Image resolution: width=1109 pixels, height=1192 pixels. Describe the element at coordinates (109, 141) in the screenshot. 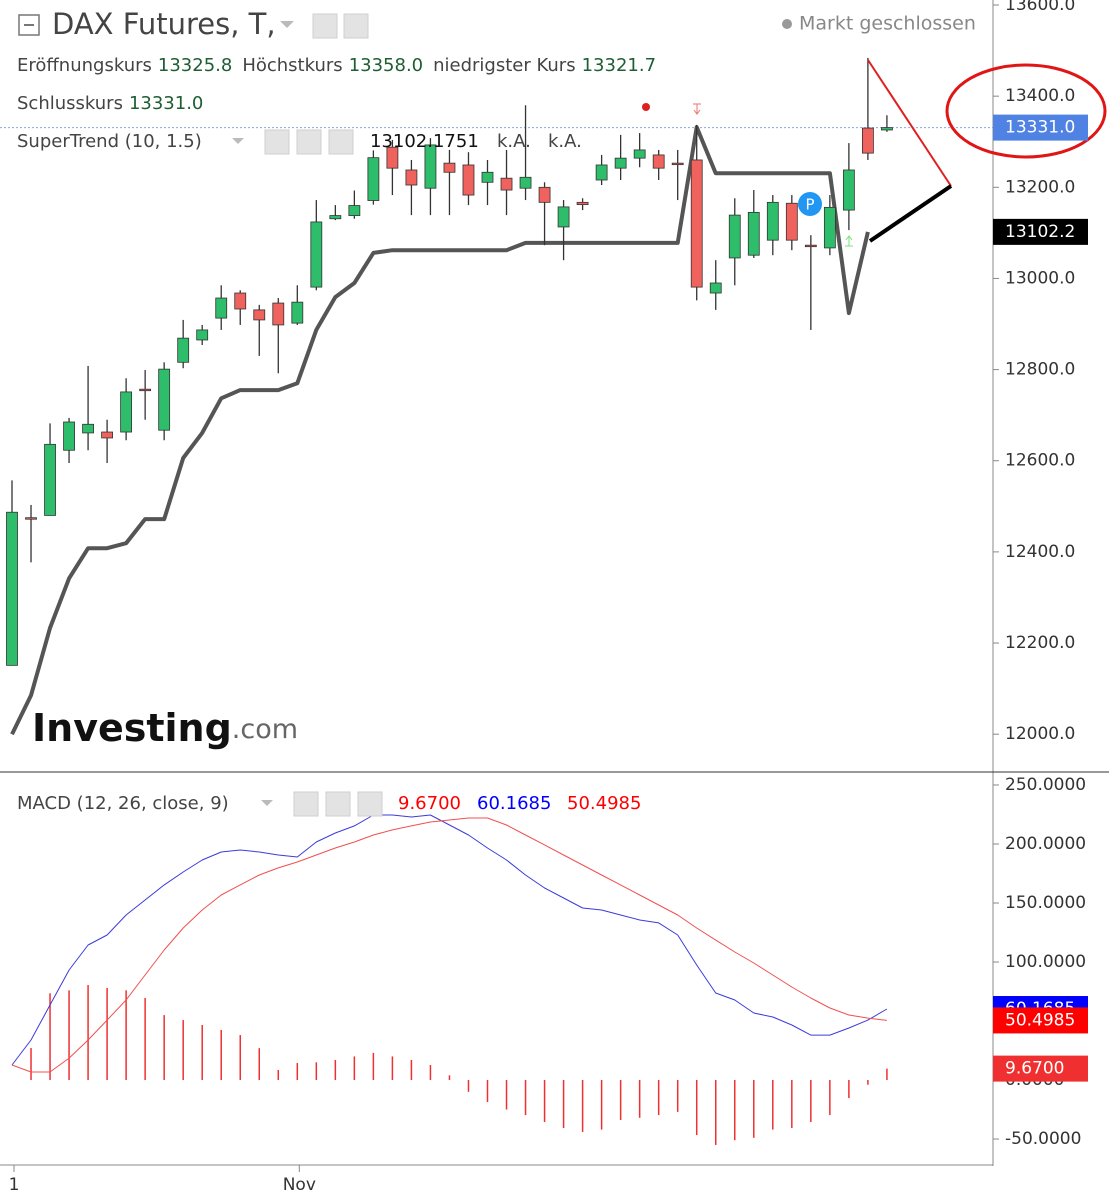

I see `indicator-legend: SuperTrend (10, 1.5)` at that location.